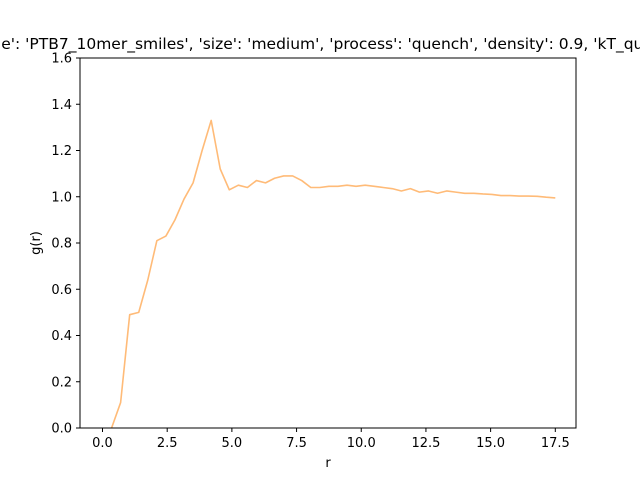 This screenshot has width=640, height=480. What do you see at coordinates (61, 197) in the screenshot?
I see `y-tick-label: 1.0` at bounding box center [61, 197].